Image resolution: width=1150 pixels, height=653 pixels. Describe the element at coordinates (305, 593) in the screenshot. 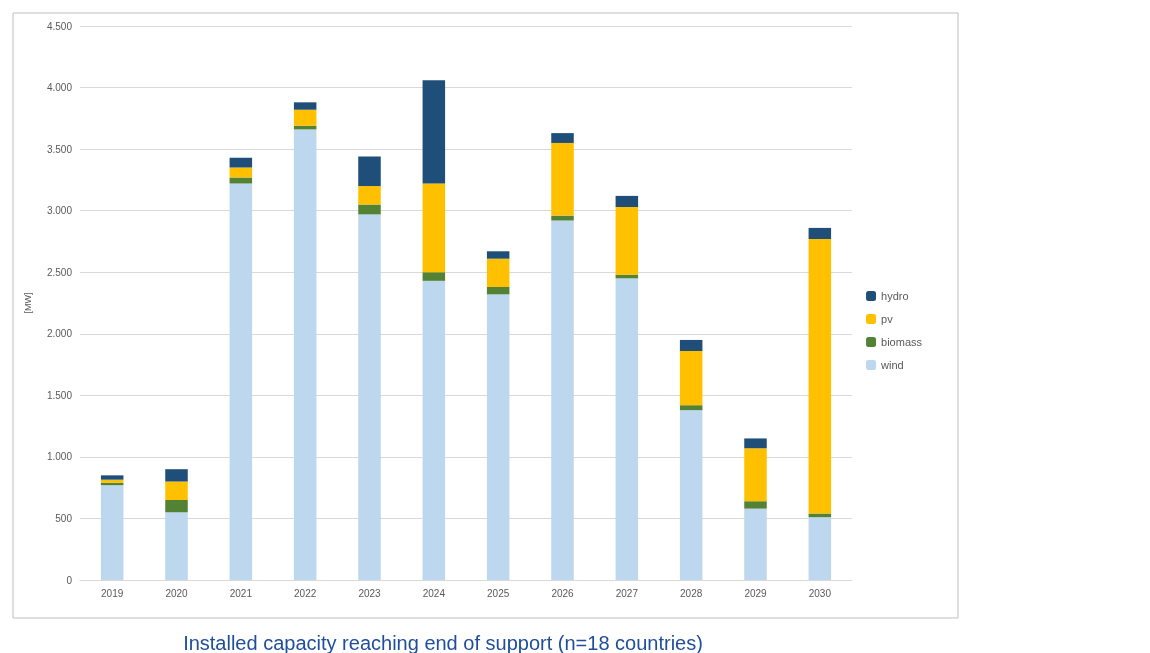

I see `x-tick-label: 2022` at that location.